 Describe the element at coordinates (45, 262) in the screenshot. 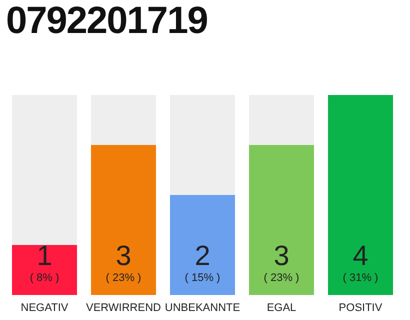

I see `data-label: 1 ( 8% )` at that location.